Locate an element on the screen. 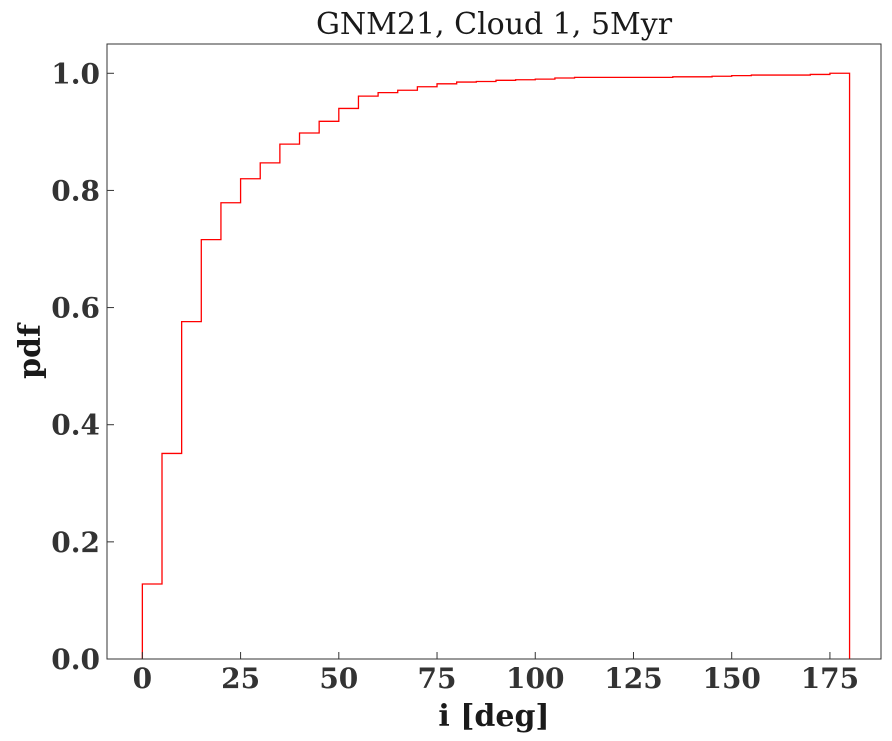  x-tick-label: 150 is located at coordinates (731, 678).